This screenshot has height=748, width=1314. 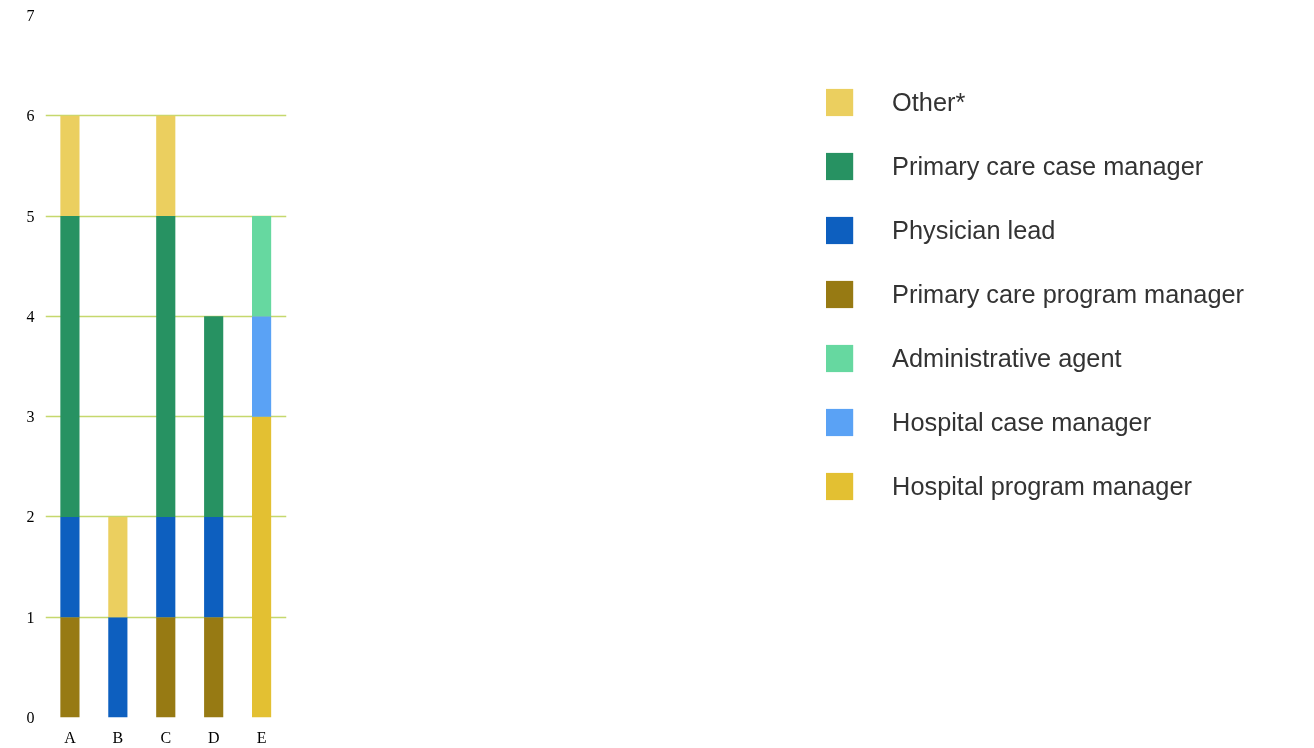 I want to click on y-tick-label: 4, so click(x=30, y=316).